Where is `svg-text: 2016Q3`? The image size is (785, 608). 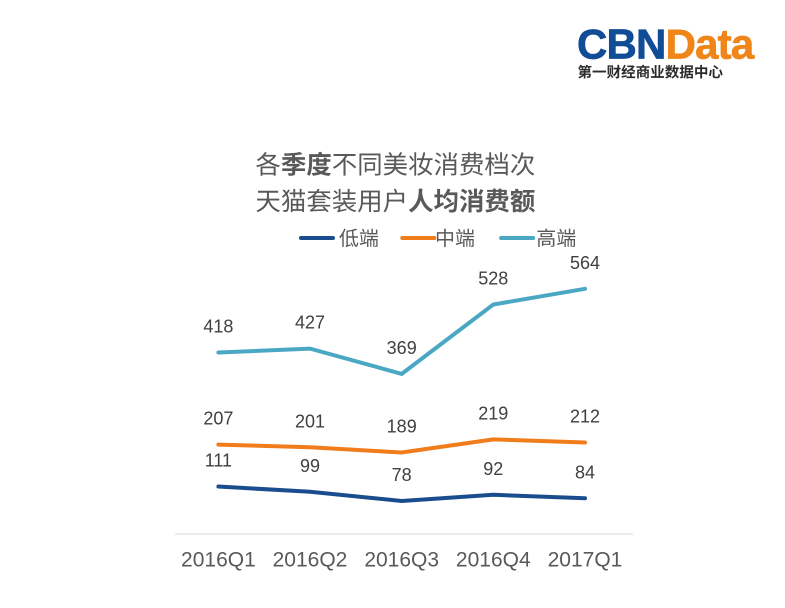
svg-text: 2016Q3 is located at coordinates (401, 560).